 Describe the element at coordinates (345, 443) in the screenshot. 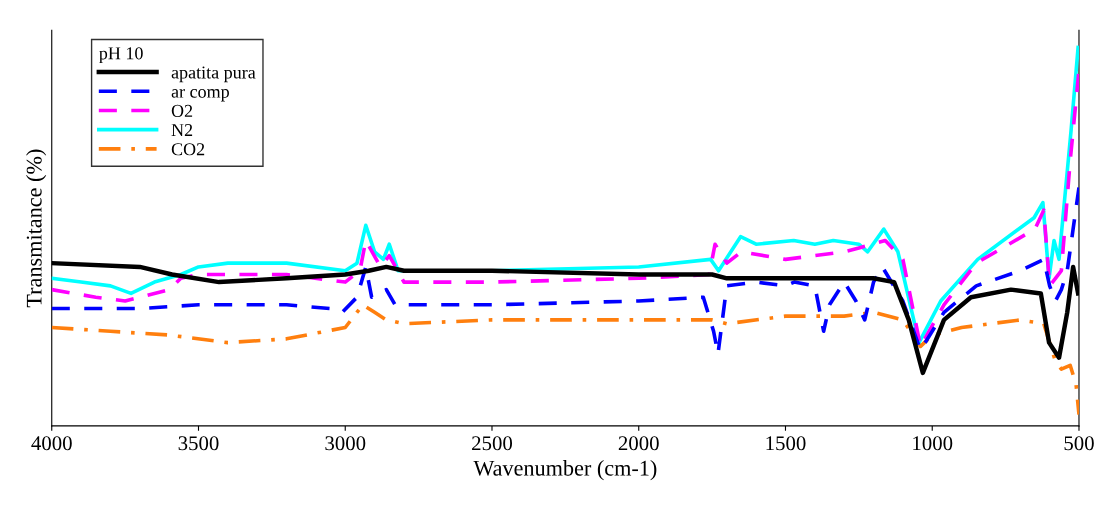

I see `x-tick-label: 3000` at that location.